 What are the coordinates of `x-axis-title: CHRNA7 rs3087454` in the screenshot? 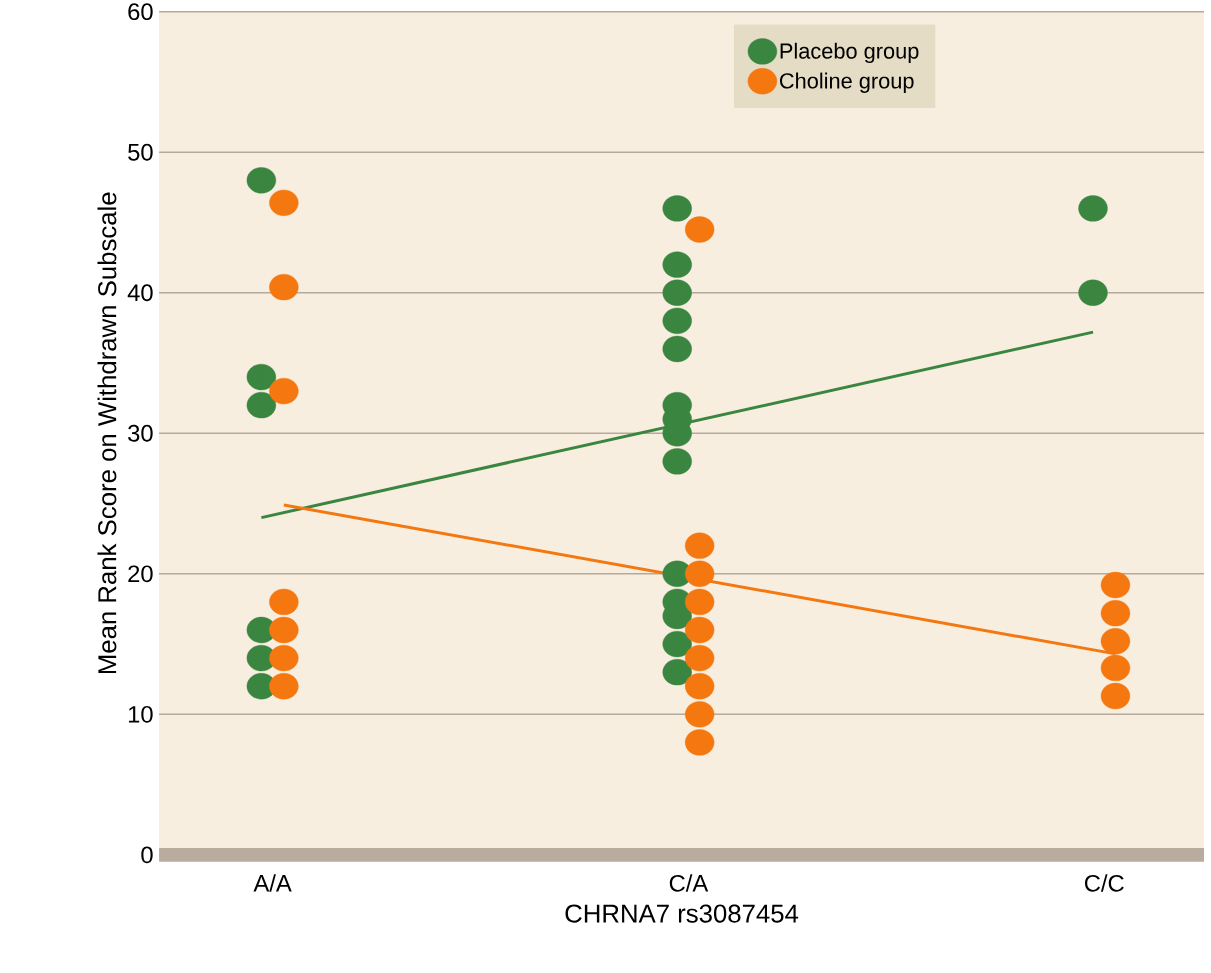 It's located at (682, 913).